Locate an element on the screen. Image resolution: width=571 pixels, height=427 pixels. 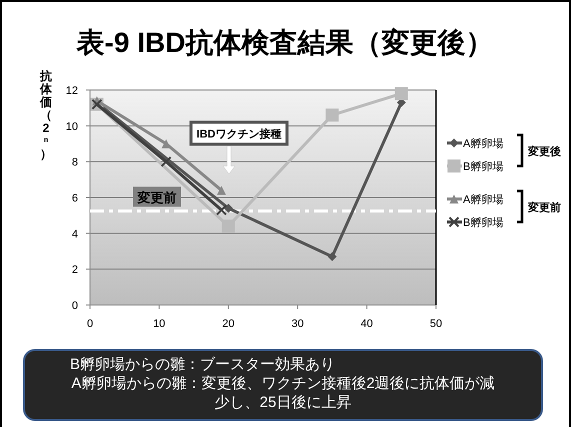
x-tick-label: 20 is located at coordinates (228, 324).